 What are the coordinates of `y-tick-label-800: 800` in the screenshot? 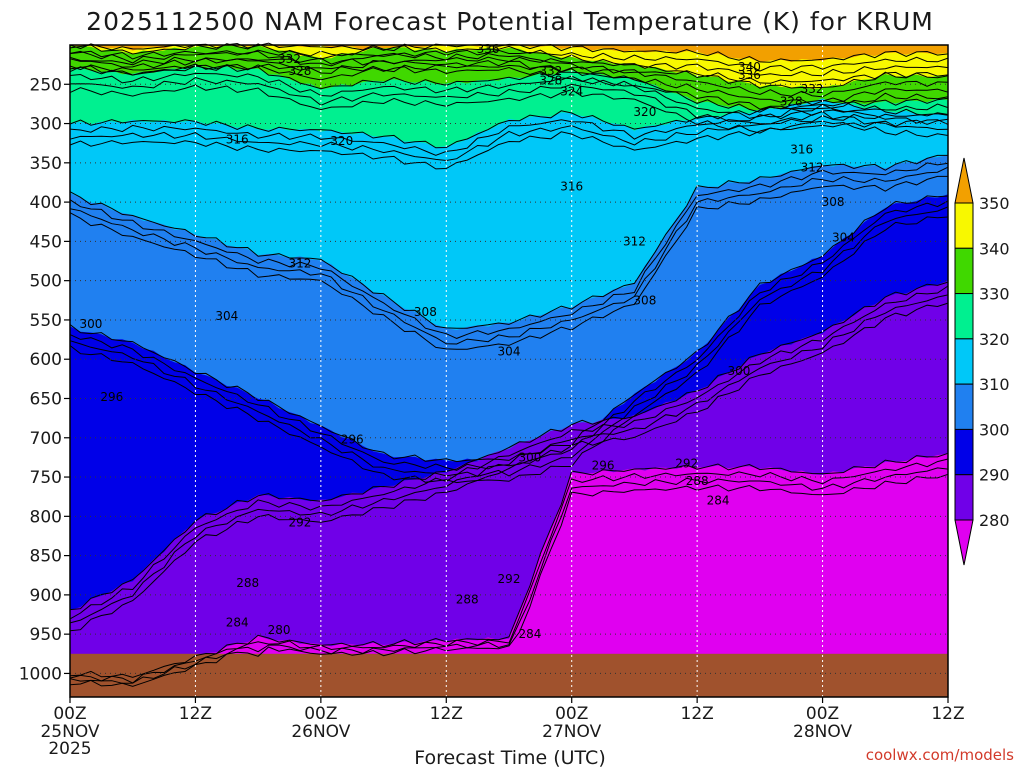 It's located at (46, 517).